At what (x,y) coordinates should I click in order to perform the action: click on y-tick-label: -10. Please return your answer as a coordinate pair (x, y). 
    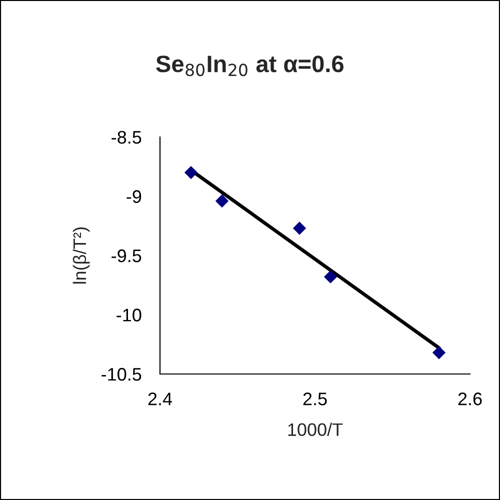
    Looking at the image, I should click on (129, 315).